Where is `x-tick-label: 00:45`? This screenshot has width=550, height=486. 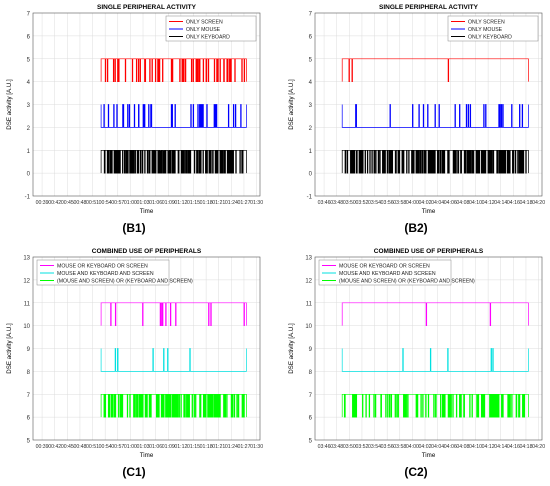
x-tick-label: 00:45 is located at coordinates (67, 447).